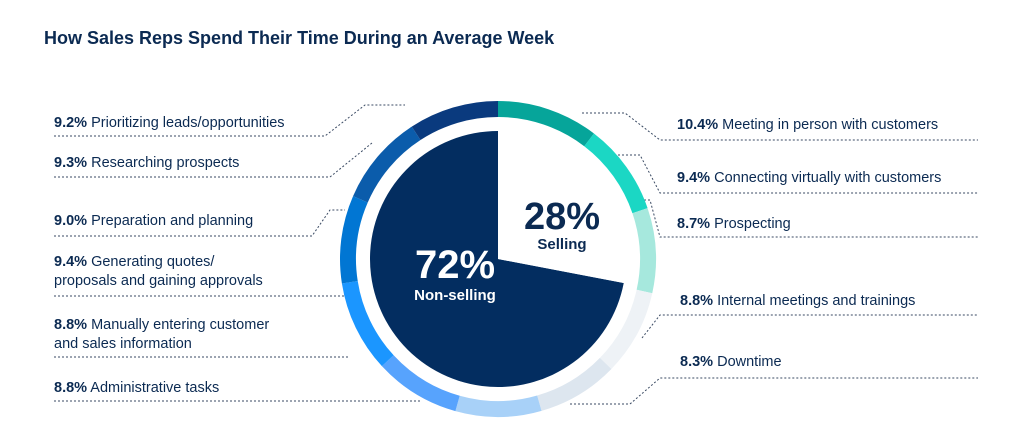 The width and height of the screenshot is (1023, 437). Describe the element at coordinates (455, 265) in the screenshot. I see `non-selling-percent: 72%` at that location.